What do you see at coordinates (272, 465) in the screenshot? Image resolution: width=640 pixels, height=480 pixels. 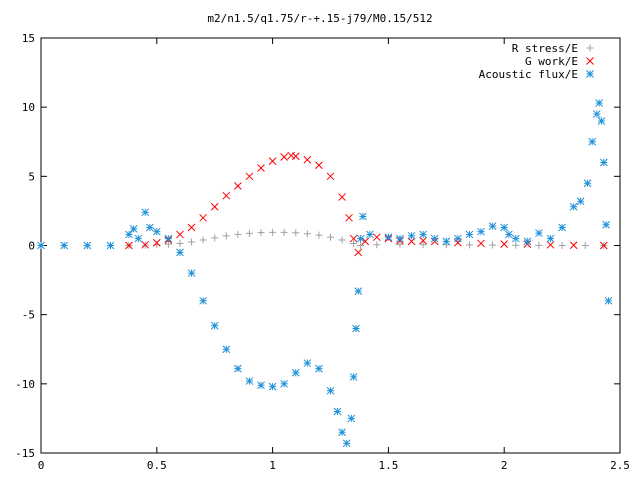 I see `x-tick-label-2: 1` at bounding box center [272, 465].